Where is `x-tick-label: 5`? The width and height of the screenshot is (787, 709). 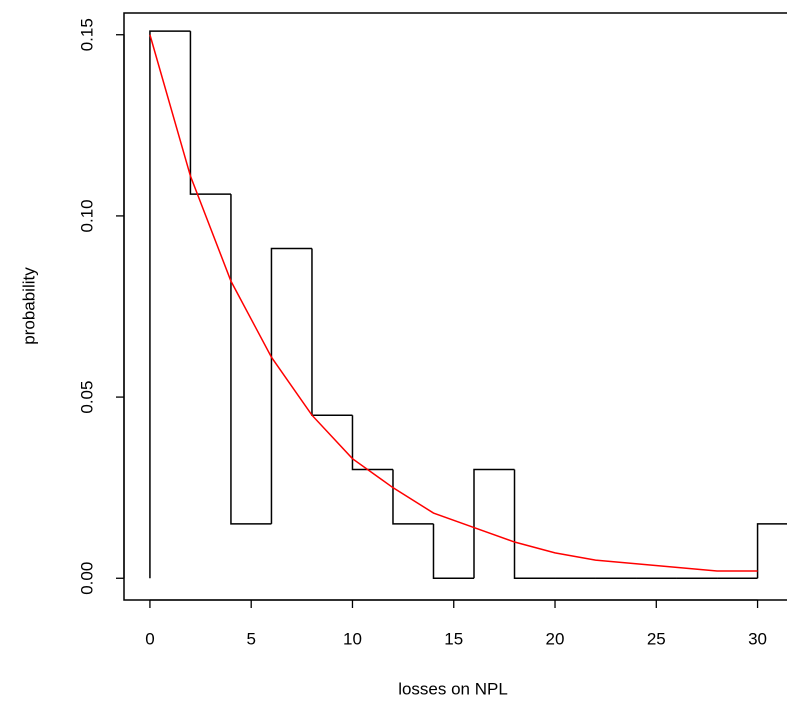 x-tick-label: 5 is located at coordinates (250, 638).